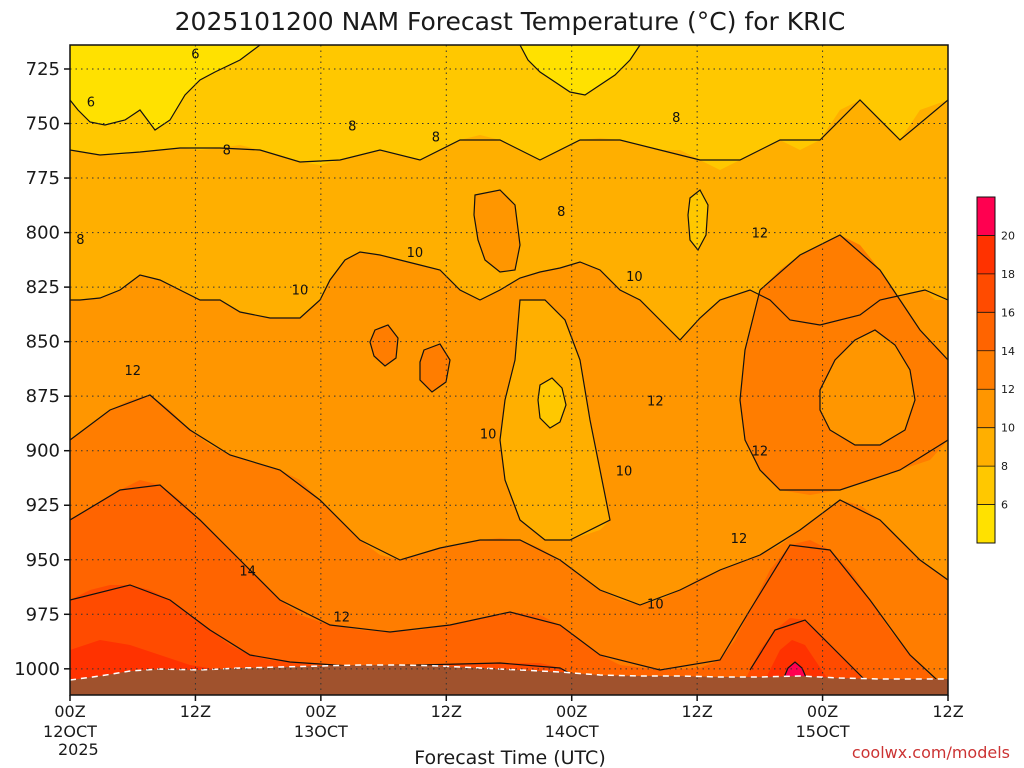 The image size is (1024, 768). What do you see at coordinates (1008, 351) in the screenshot?
I see `colorbar-label: 14` at bounding box center [1008, 351].